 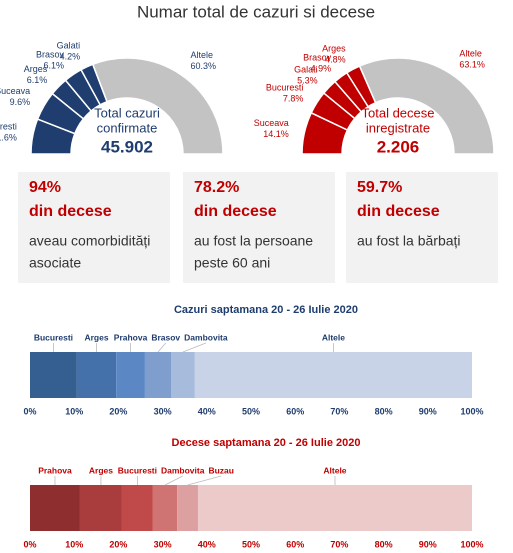 What do you see at coordinates (398, 146) in the screenshot?
I see `center-total: 2.206` at bounding box center [398, 146].